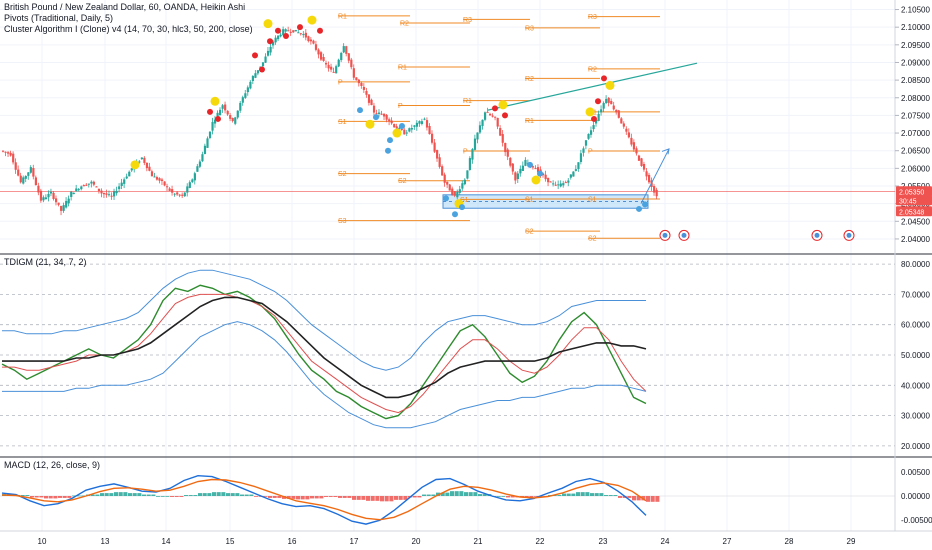  I want to click on time-axis: 10 13 14 15 16 17 20 21 22 23 24 27 28 29, so click(447, 541).